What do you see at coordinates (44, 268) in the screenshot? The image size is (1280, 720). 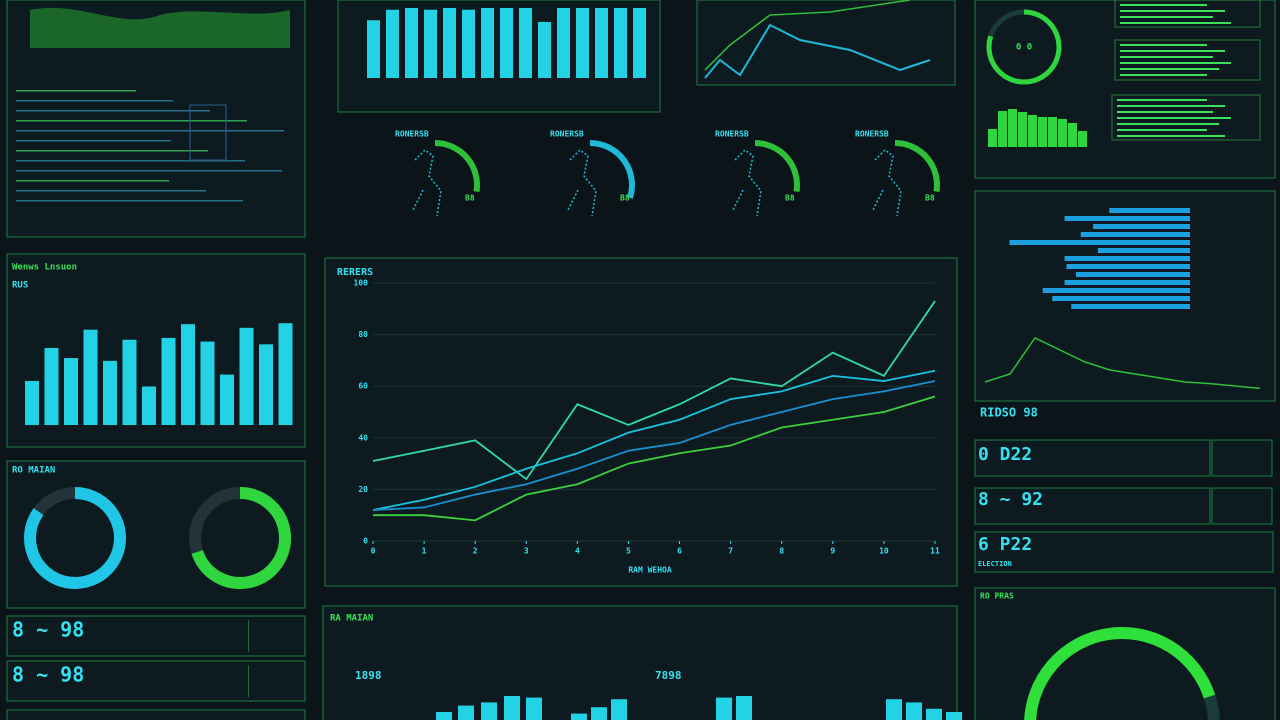 I see `label: Wenws Lnsuon` at bounding box center [44, 268].